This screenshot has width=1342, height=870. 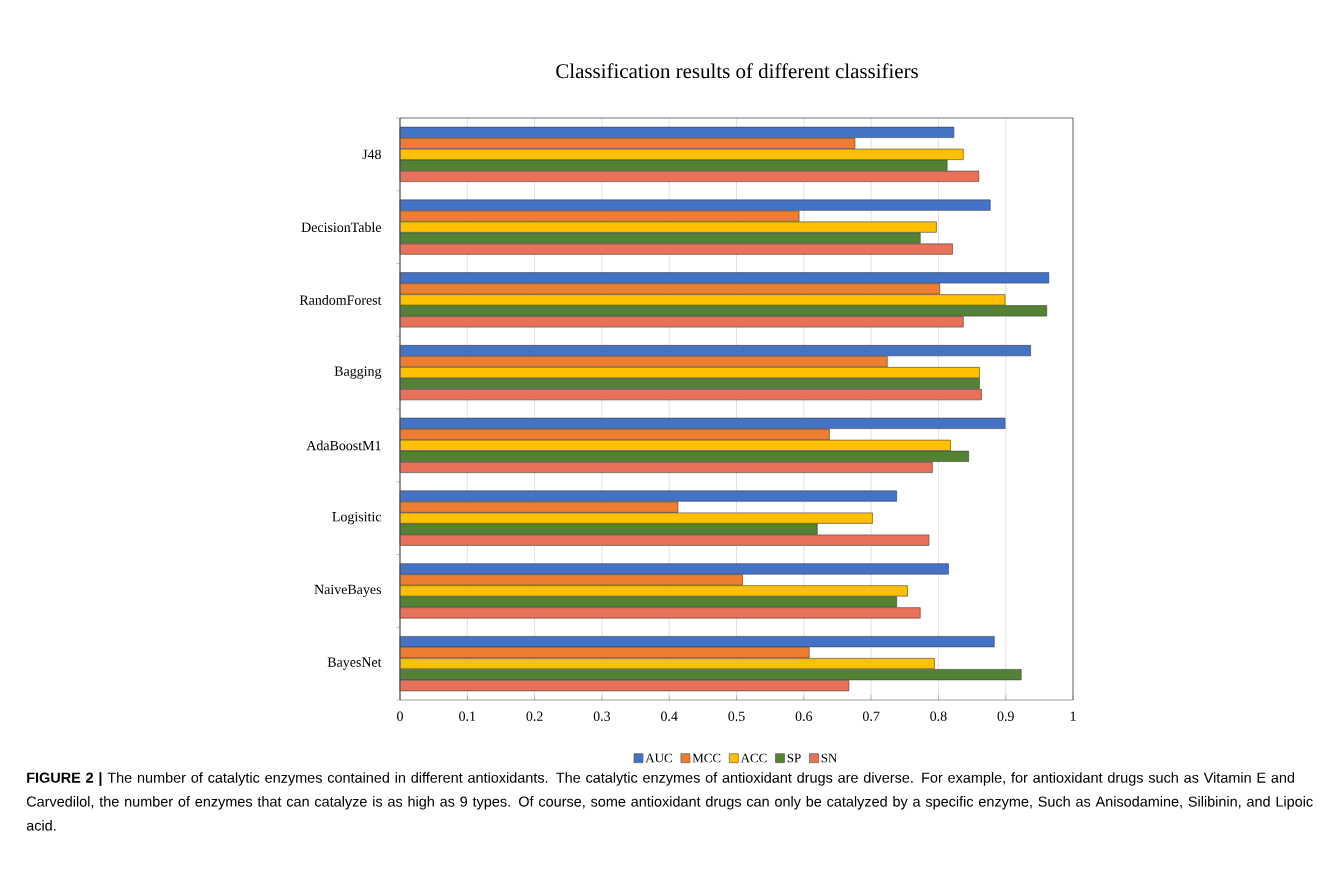 I want to click on y-tick-label: Bagging, so click(x=358, y=372).